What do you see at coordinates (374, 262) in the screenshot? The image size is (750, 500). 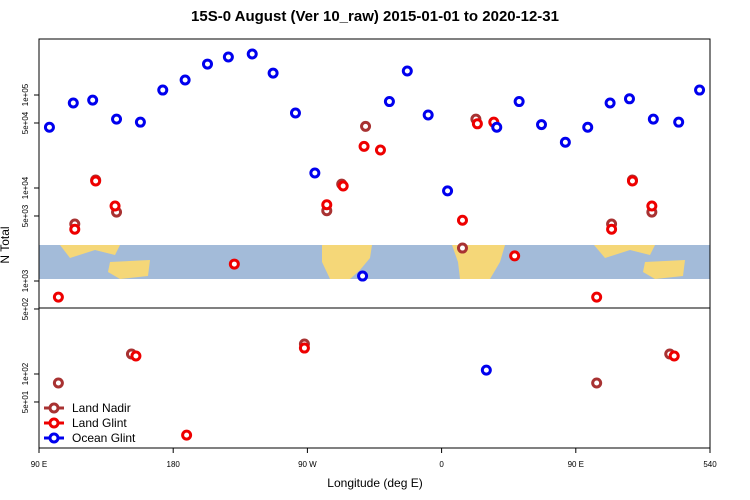 I see `map-strip` at bounding box center [374, 262].